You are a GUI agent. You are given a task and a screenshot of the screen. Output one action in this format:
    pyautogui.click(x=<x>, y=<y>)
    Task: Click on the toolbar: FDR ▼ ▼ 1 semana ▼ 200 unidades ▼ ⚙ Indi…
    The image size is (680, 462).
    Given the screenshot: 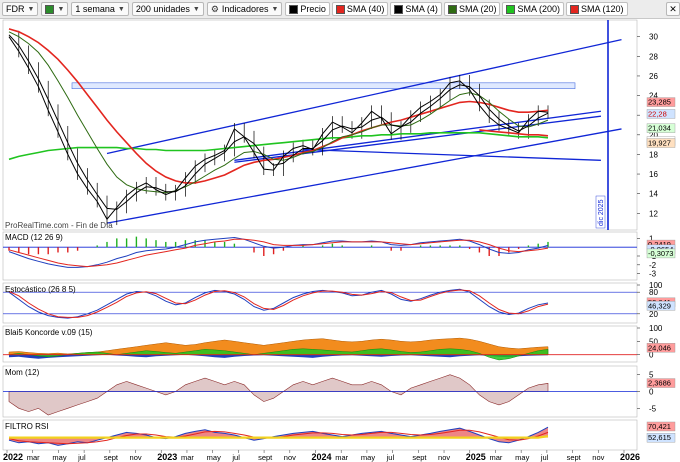 What is the action you would take?
    pyautogui.click(x=340, y=9)
    